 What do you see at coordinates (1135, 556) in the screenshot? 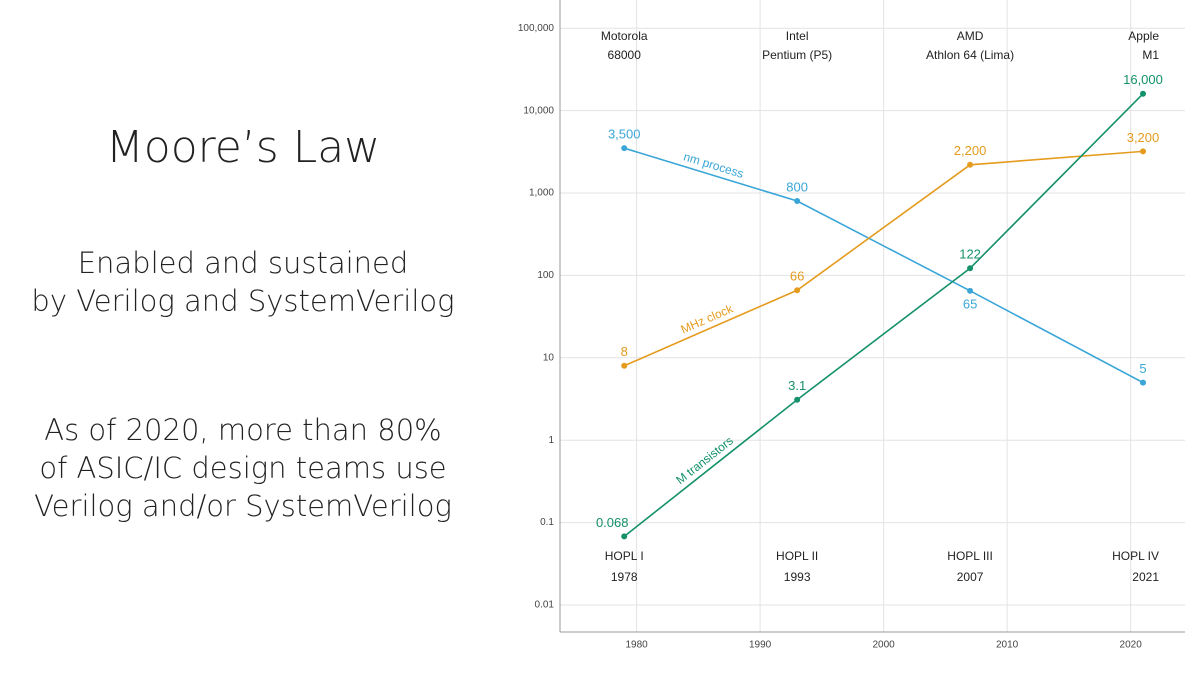
I see `hopl-label: HOPL IV` at bounding box center [1135, 556].